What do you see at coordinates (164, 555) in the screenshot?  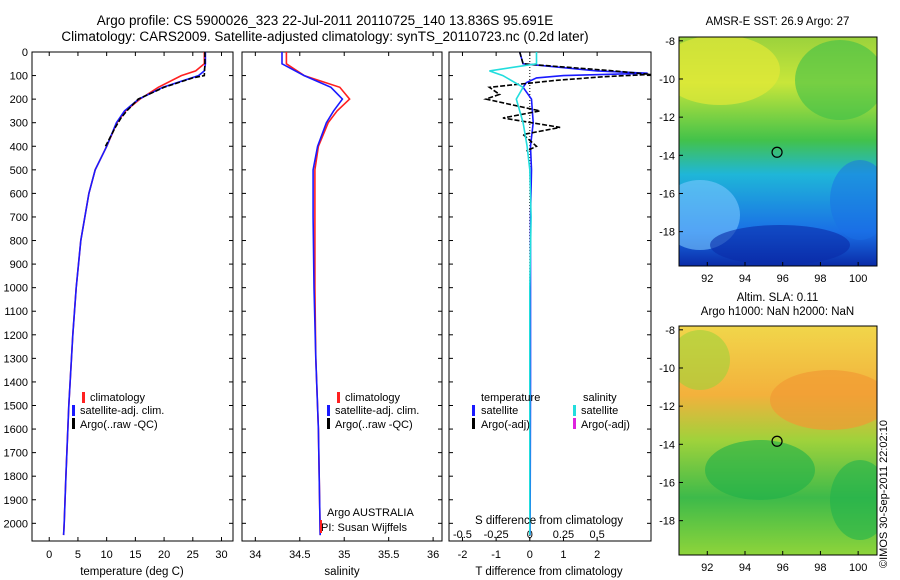 I see `x-tick-label: 20` at bounding box center [164, 555].